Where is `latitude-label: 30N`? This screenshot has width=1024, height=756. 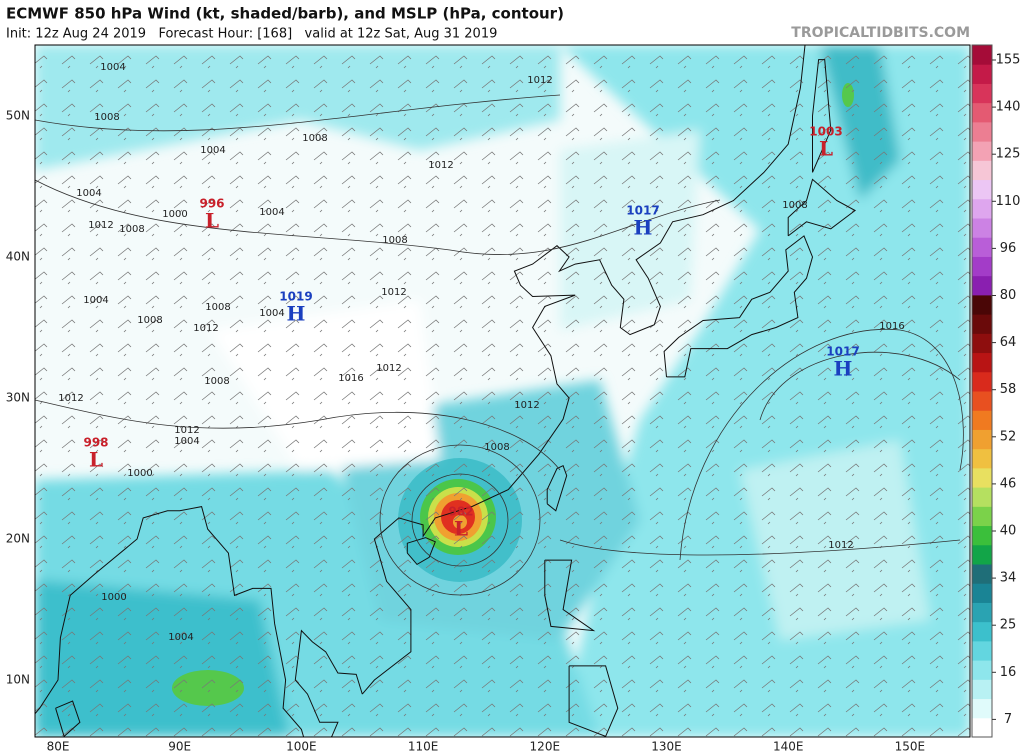
latitude-label: 30N is located at coordinates (18, 398).